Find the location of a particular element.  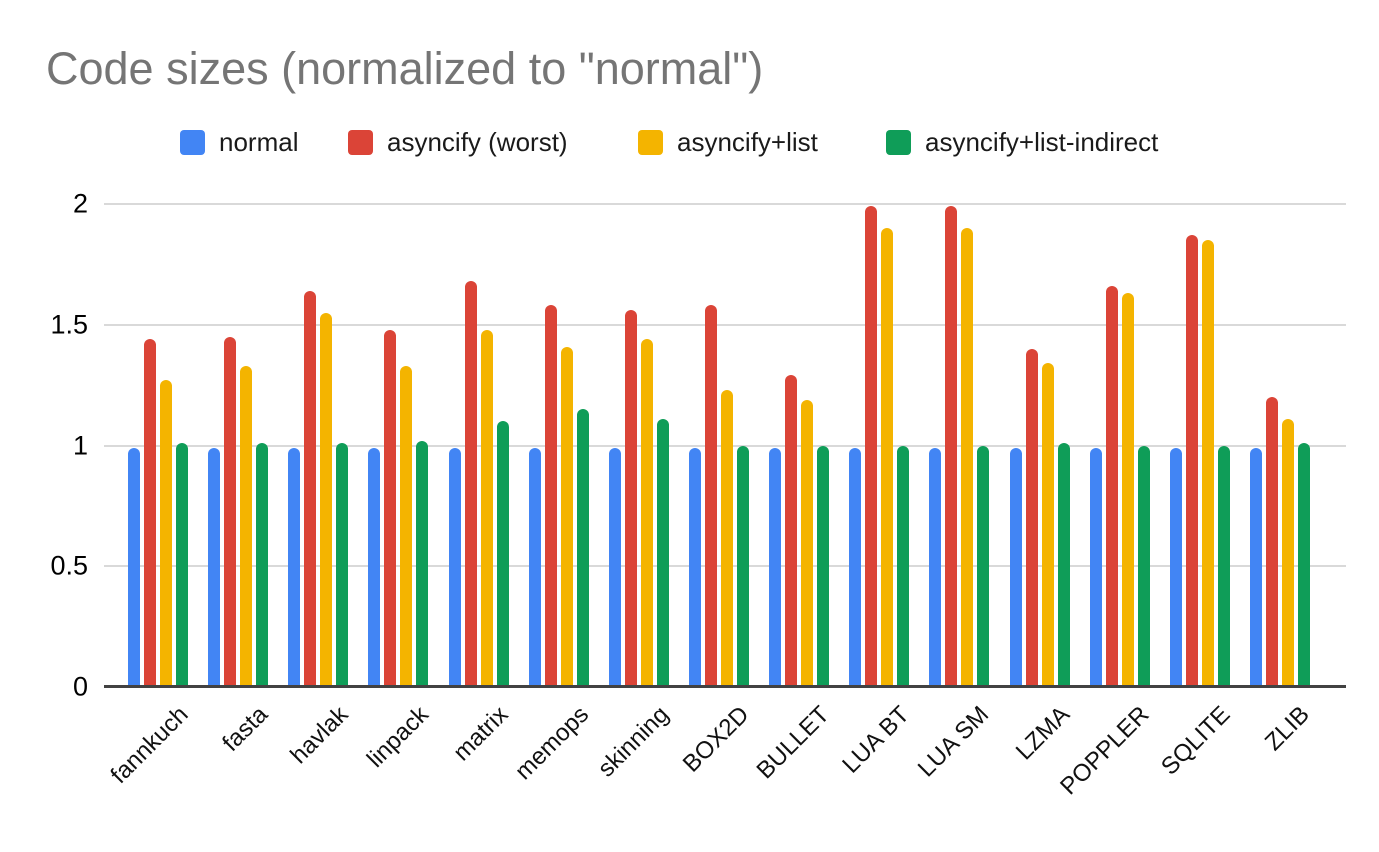

bar-group: BOX2D is located at coordinates (718, 491).